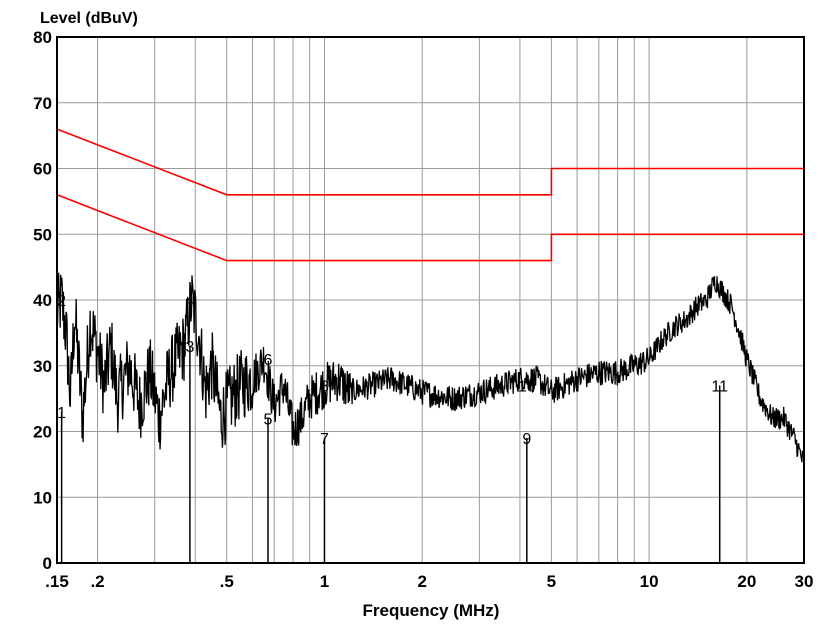  Describe the element at coordinates (42, 103) in the screenshot. I see `y-tick-label: 70` at that location.